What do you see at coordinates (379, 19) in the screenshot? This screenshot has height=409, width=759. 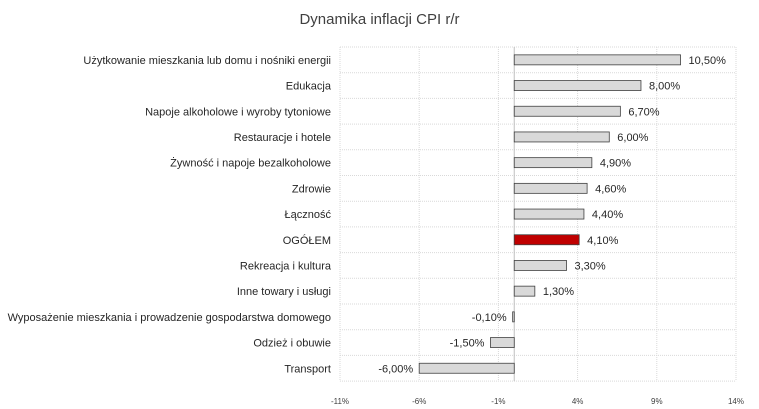 I see `chart-title: Dynamika inflacji CPI r/r` at bounding box center [379, 19].